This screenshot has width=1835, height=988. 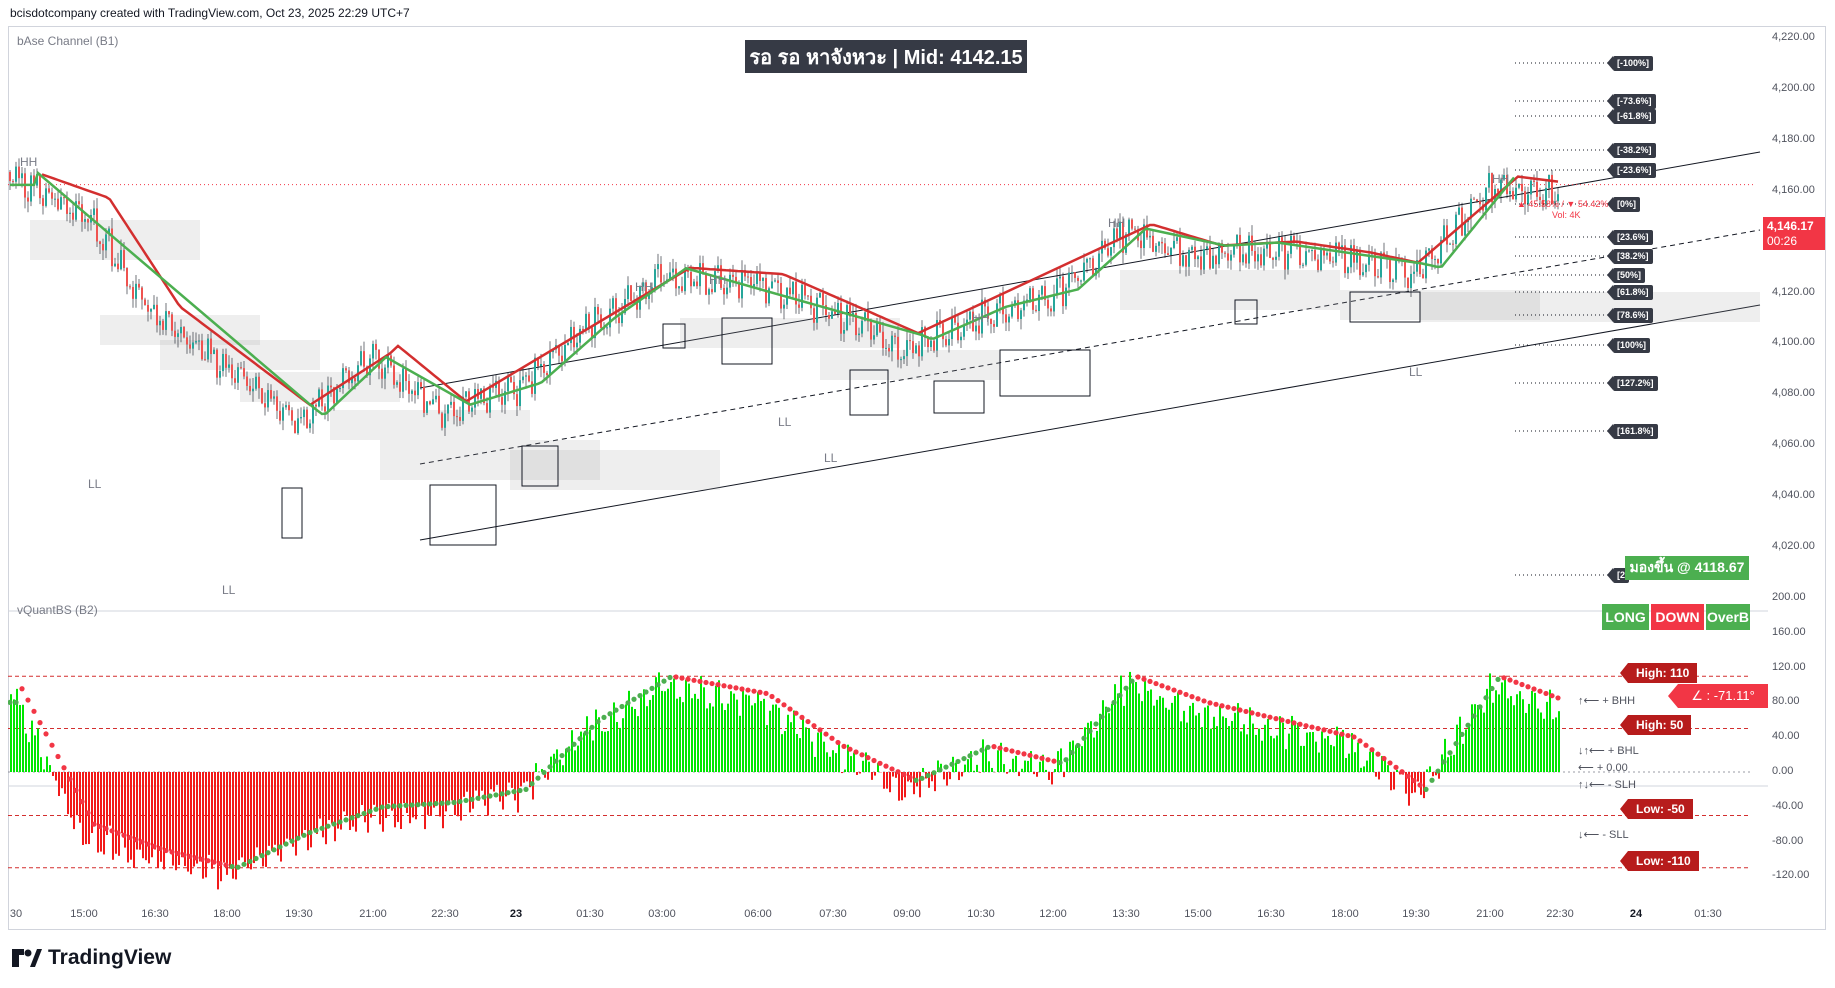 What do you see at coordinates (1658, 673) in the screenshot?
I see `level-high-110: High: 110` at bounding box center [1658, 673].